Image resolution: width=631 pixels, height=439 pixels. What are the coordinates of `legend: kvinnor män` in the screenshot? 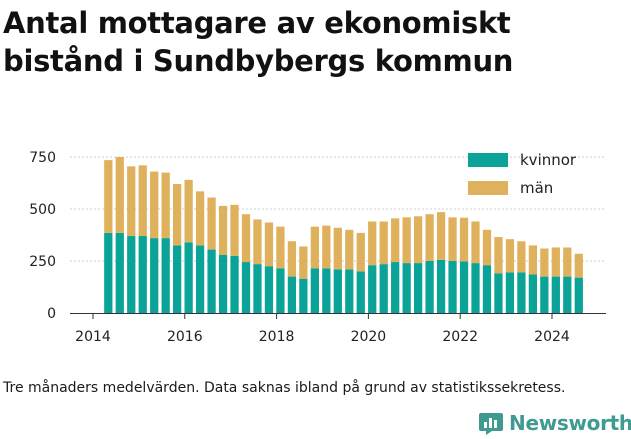 It's located at (522, 174).